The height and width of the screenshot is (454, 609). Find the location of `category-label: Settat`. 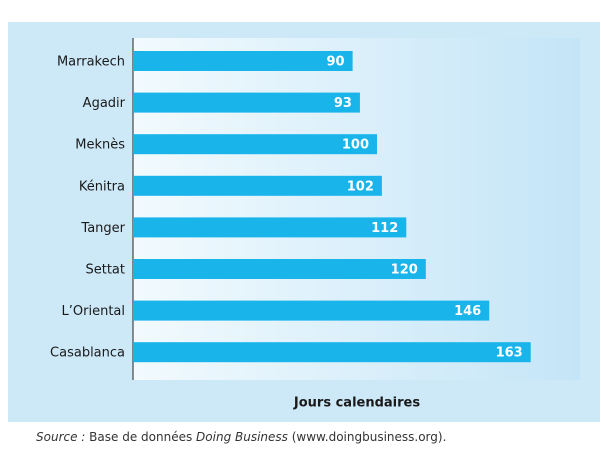

category-label: Settat is located at coordinates (105, 270).